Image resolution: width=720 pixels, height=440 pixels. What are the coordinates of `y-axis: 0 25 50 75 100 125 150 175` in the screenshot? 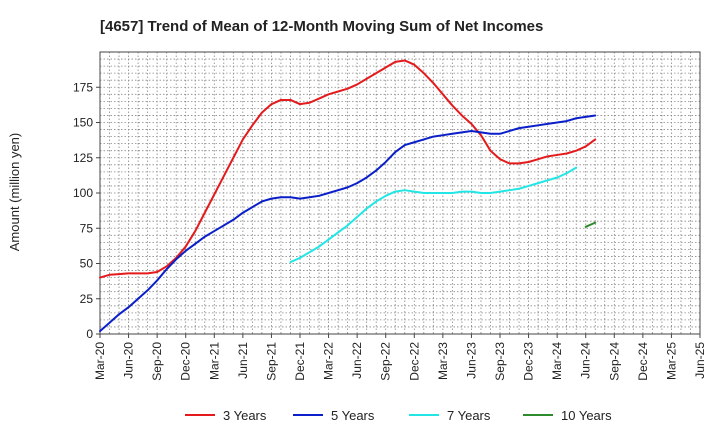 It's located at (86, 210).